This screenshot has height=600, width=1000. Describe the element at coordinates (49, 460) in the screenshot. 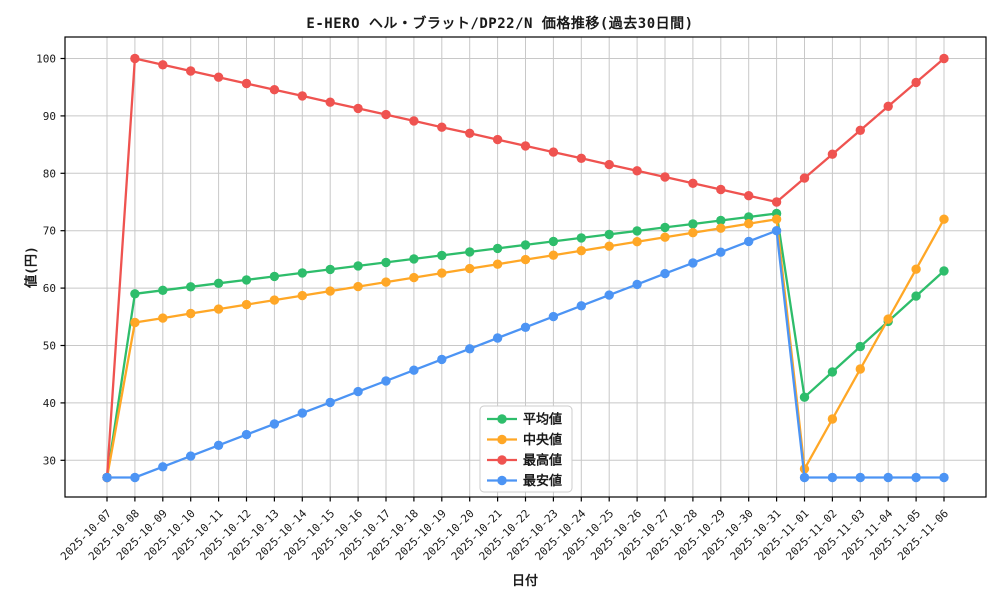

I see `y-tick-label: 30` at that location.